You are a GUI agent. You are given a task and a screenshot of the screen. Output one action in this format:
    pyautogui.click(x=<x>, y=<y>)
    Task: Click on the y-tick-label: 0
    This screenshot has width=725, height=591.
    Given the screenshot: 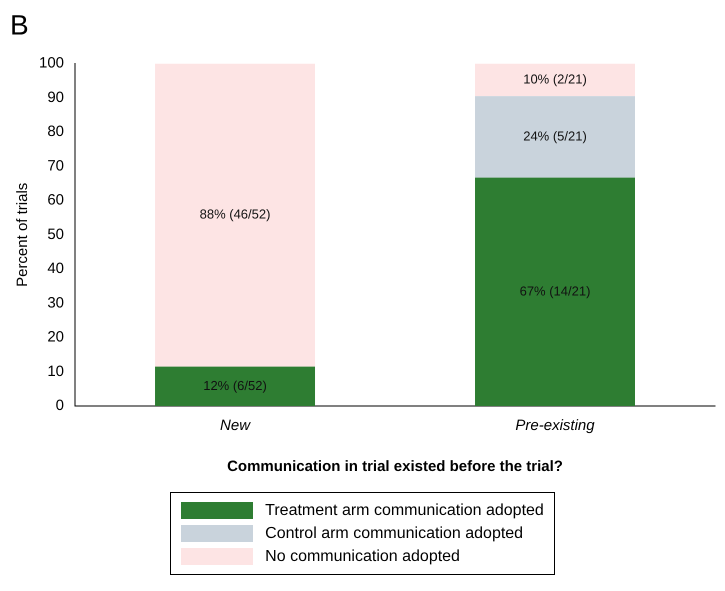 What is the action you would take?
    pyautogui.click(x=60, y=405)
    